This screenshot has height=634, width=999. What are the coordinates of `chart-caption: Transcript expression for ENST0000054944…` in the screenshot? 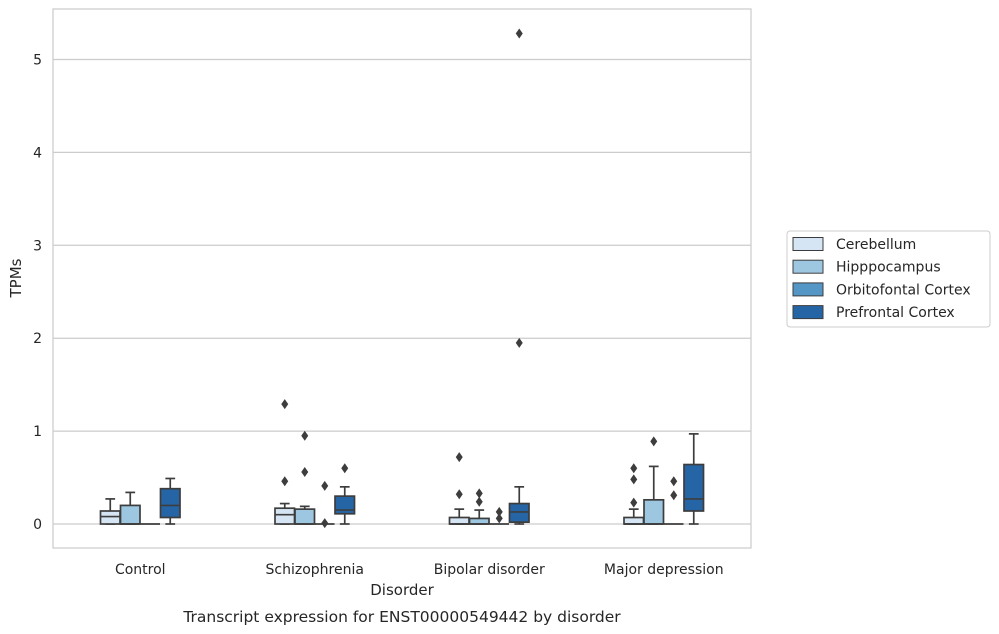 It's located at (401, 617).